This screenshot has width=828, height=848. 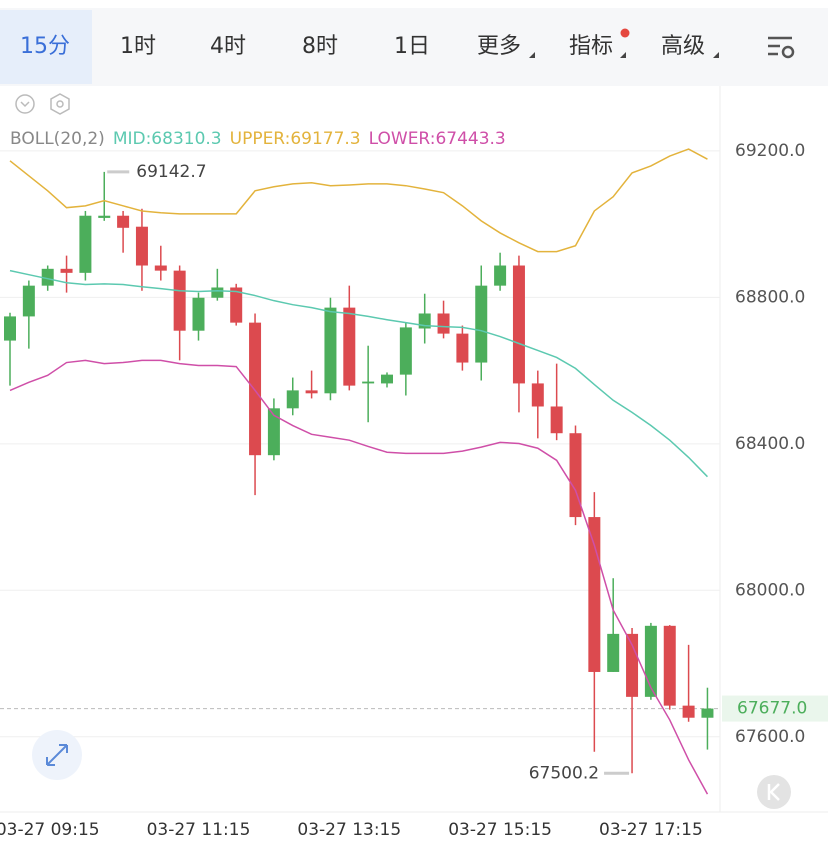 What do you see at coordinates (349, 830) in the screenshot?
I see `x-tick-label: 03-27 13:15` at bounding box center [349, 830].